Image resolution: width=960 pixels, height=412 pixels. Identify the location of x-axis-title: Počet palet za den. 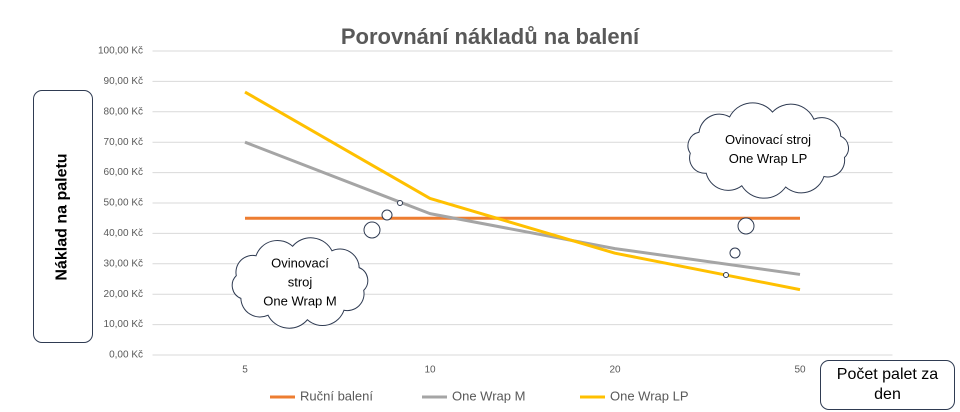
(887, 384).